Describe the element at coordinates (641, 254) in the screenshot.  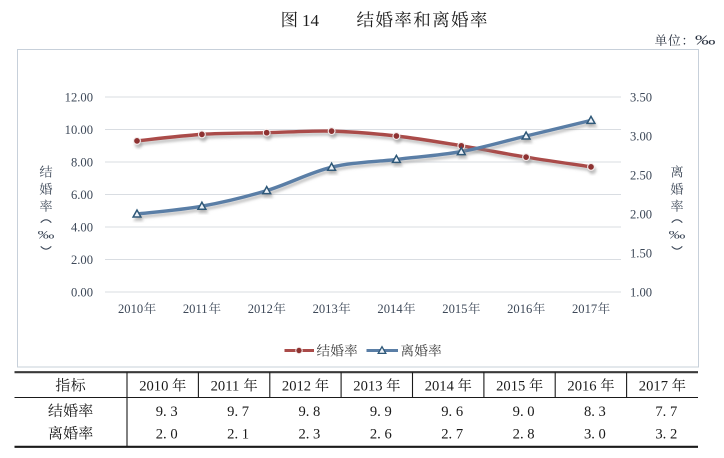
I see `svg-text: 1.50` at that location.